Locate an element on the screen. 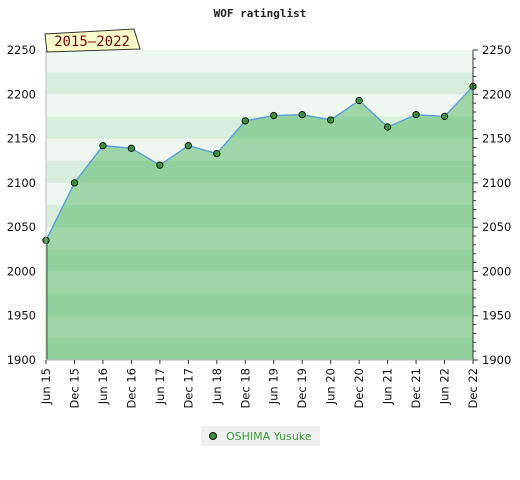 The width and height of the screenshot is (520, 480). x-tick-label: Jun 18 is located at coordinates (217, 386).